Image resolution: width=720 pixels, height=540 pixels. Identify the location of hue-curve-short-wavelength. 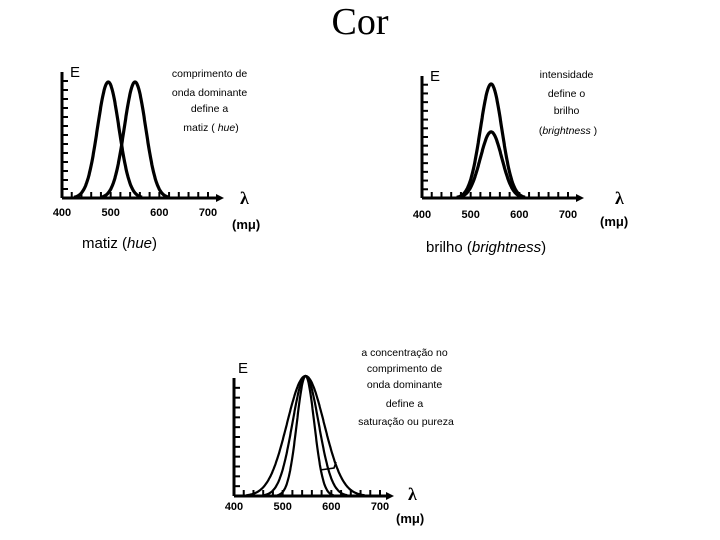
(108, 139).